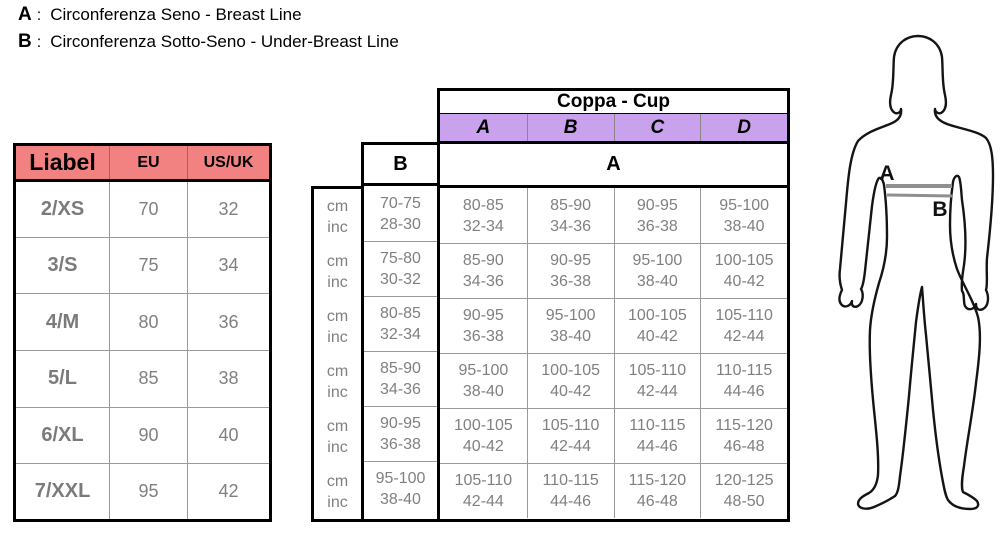 Image resolution: width=1000 pixels, height=534 pixels. What do you see at coordinates (613, 164) in the screenshot?
I see `bust-header: A` at bounding box center [613, 164].